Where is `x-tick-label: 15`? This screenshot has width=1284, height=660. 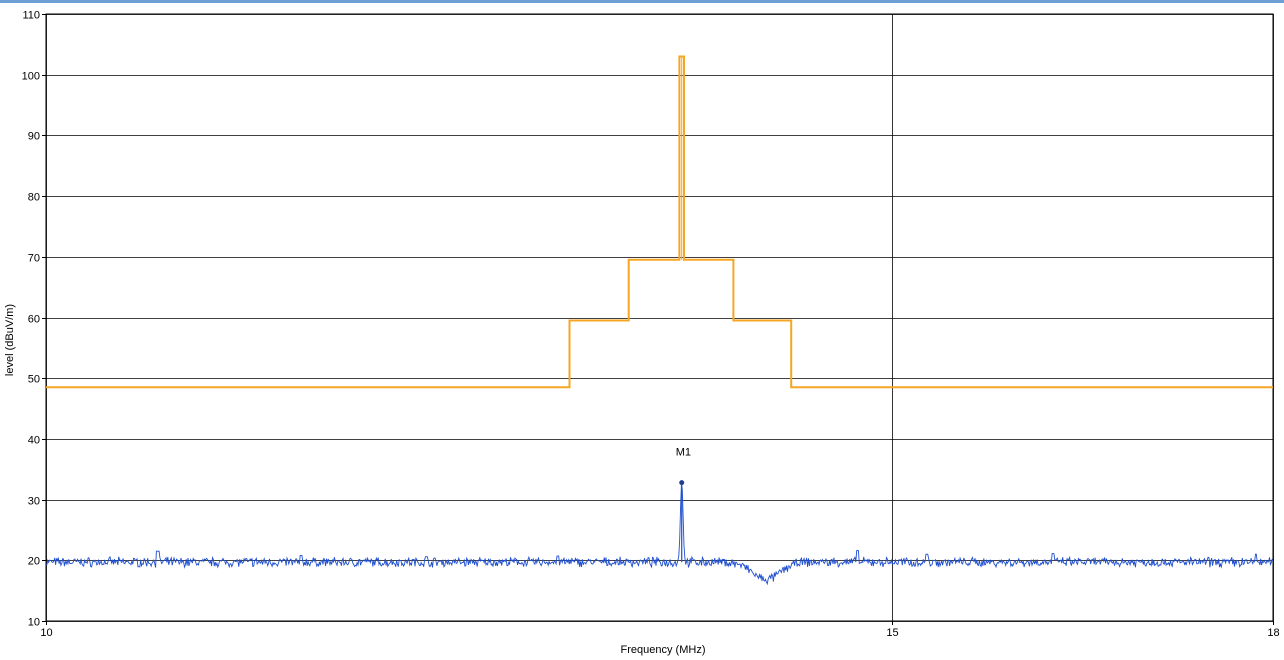
x-tick-label: 15 is located at coordinates (892, 633).